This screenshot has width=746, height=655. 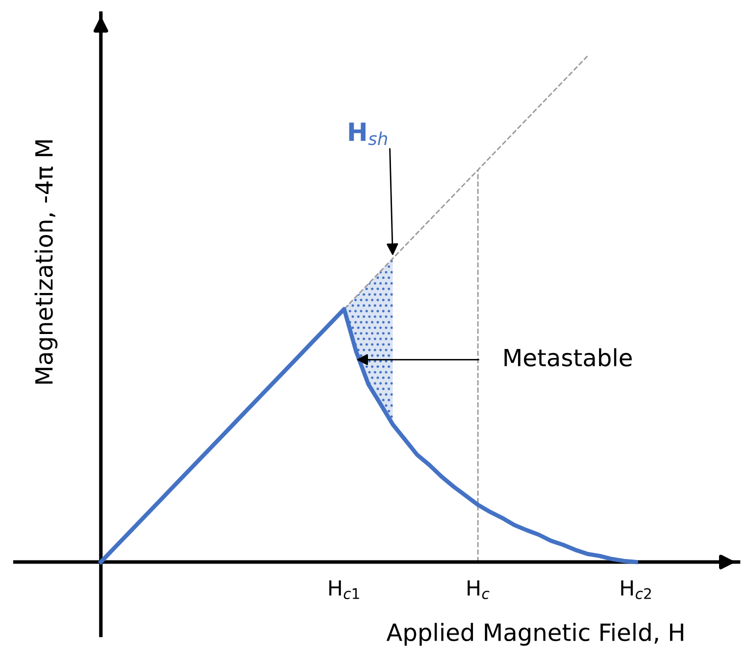 What do you see at coordinates (568, 357) in the screenshot?
I see `annotation: Metastable` at bounding box center [568, 357].